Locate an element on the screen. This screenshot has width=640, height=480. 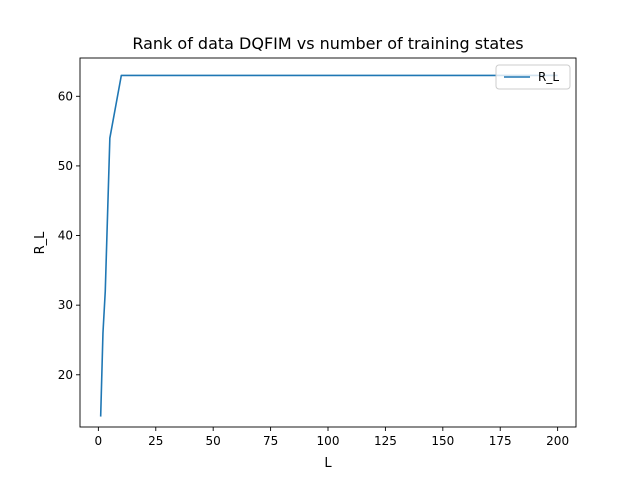
x-tick-label: 50 is located at coordinates (213, 441).